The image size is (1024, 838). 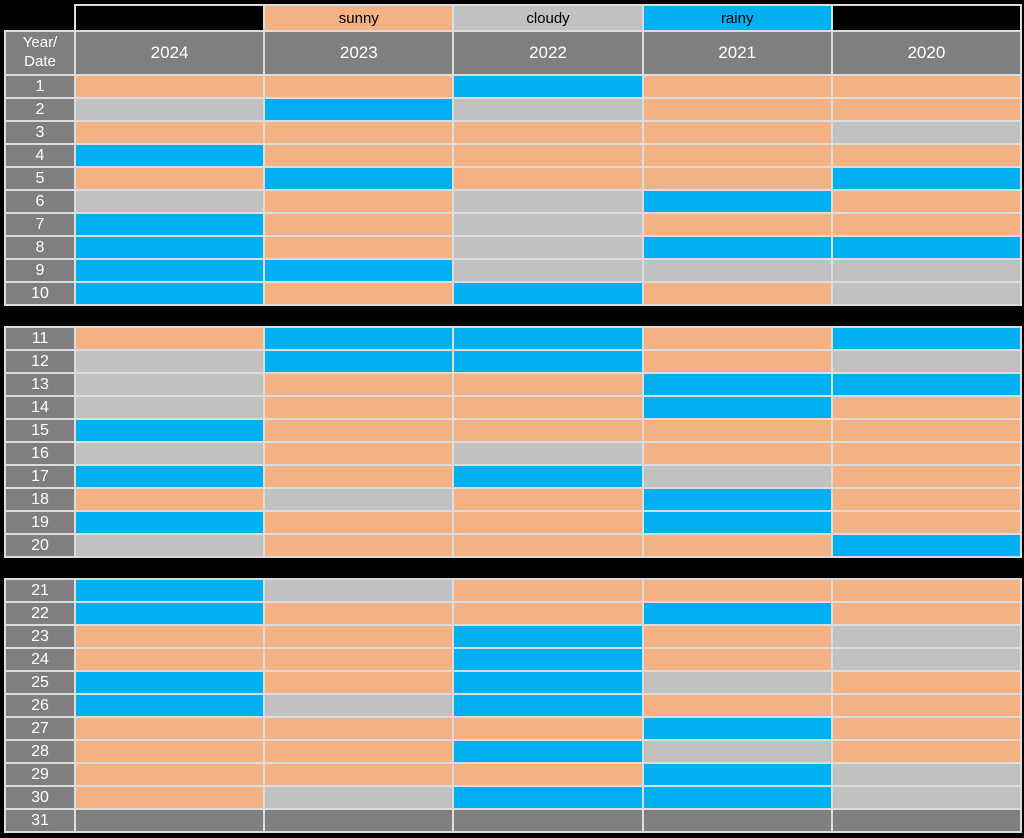 What do you see at coordinates (40, 86) in the screenshot?
I see `date-cell-1: 1` at bounding box center [40, 86].